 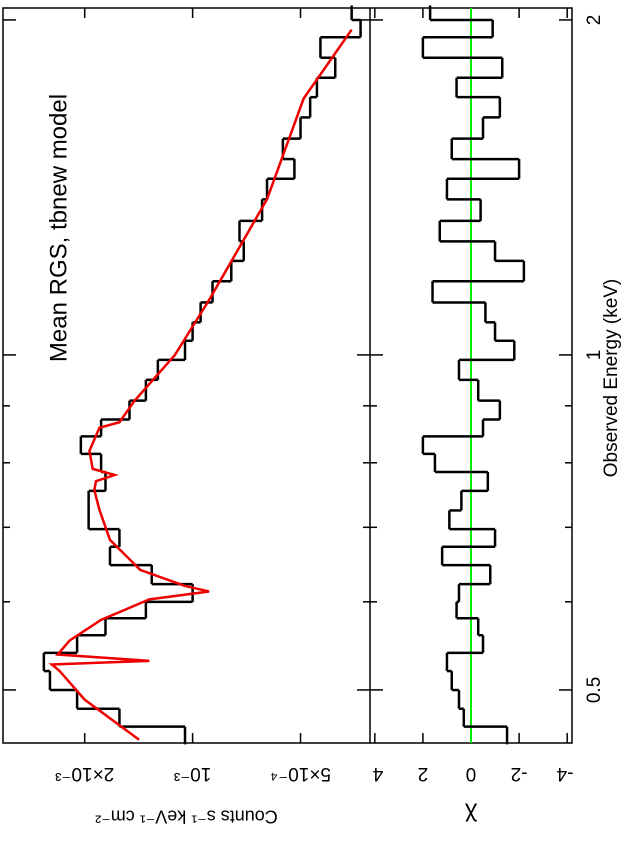 I want to click on y-axis-label: Counts s⁻¹ keV⁻¹ cm⁻², so click(x=186, y=816).